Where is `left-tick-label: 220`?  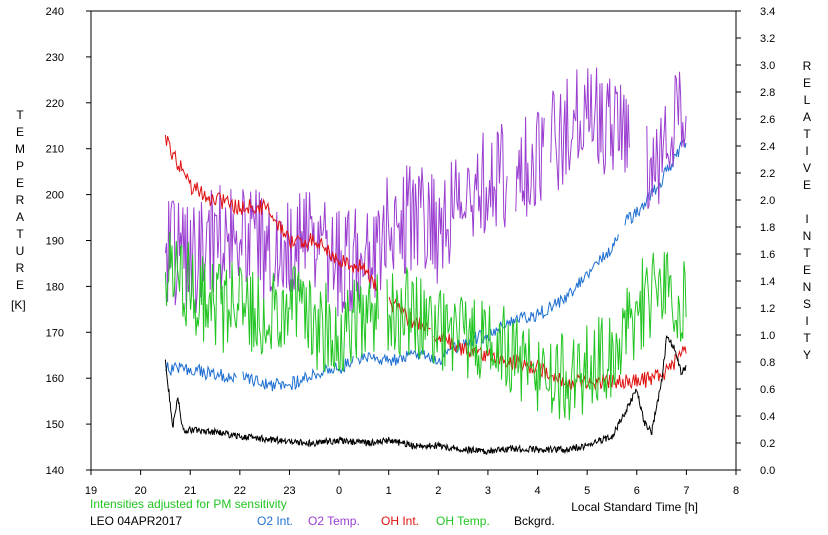 left-tick-label: 220 is located at coordinates (55, 104).